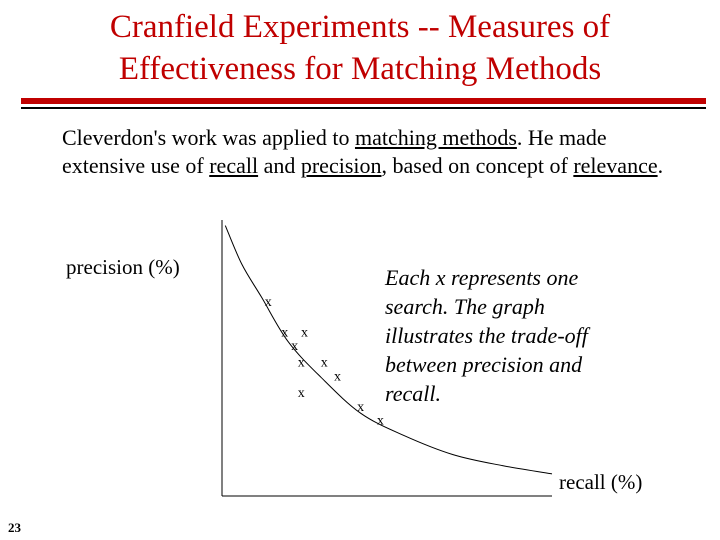 The width and height of the screenshot is (720, 540). What do you see at coordinates (279, 165) in the screenshot?
I see `intro-text-3: and` at bounding box center [279, 165].